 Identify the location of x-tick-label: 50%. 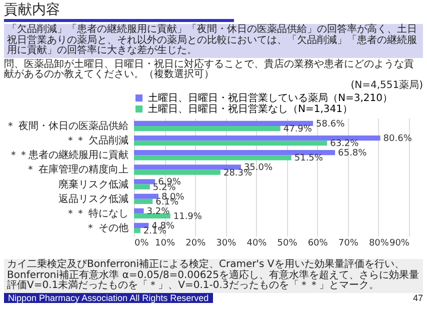
(287, 243).